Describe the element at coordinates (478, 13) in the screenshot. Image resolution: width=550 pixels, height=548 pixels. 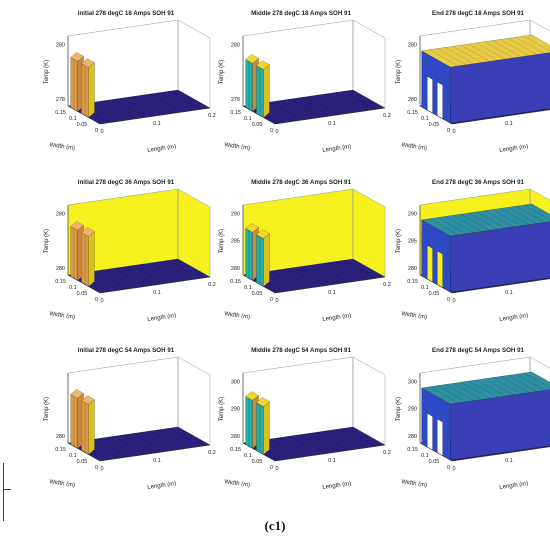
I see `panel-title: End 278 degC 18 Amps SOH 91` at that location.